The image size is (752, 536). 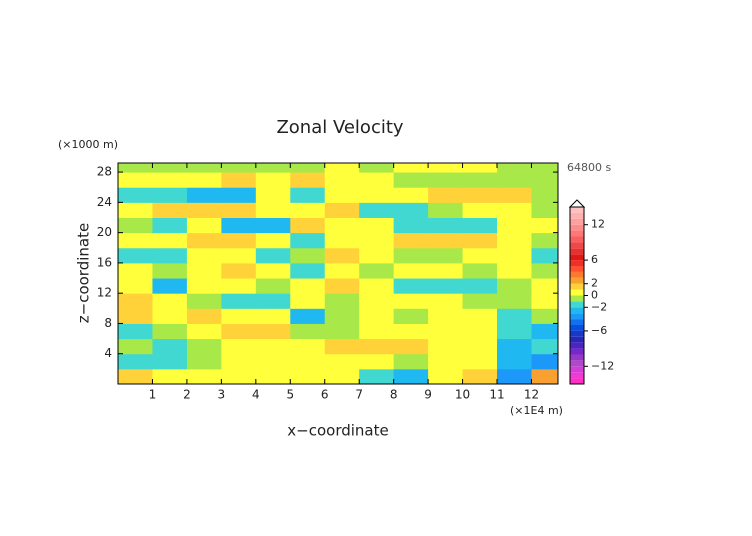 I want to click on colorbar-tick-label: 0, so click(x=594, y=295).